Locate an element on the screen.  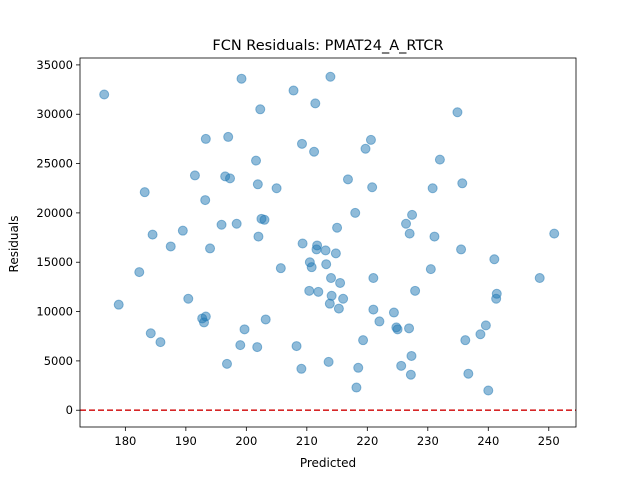
x-tick-label-250: 250 is located at coordinates (549, 441).